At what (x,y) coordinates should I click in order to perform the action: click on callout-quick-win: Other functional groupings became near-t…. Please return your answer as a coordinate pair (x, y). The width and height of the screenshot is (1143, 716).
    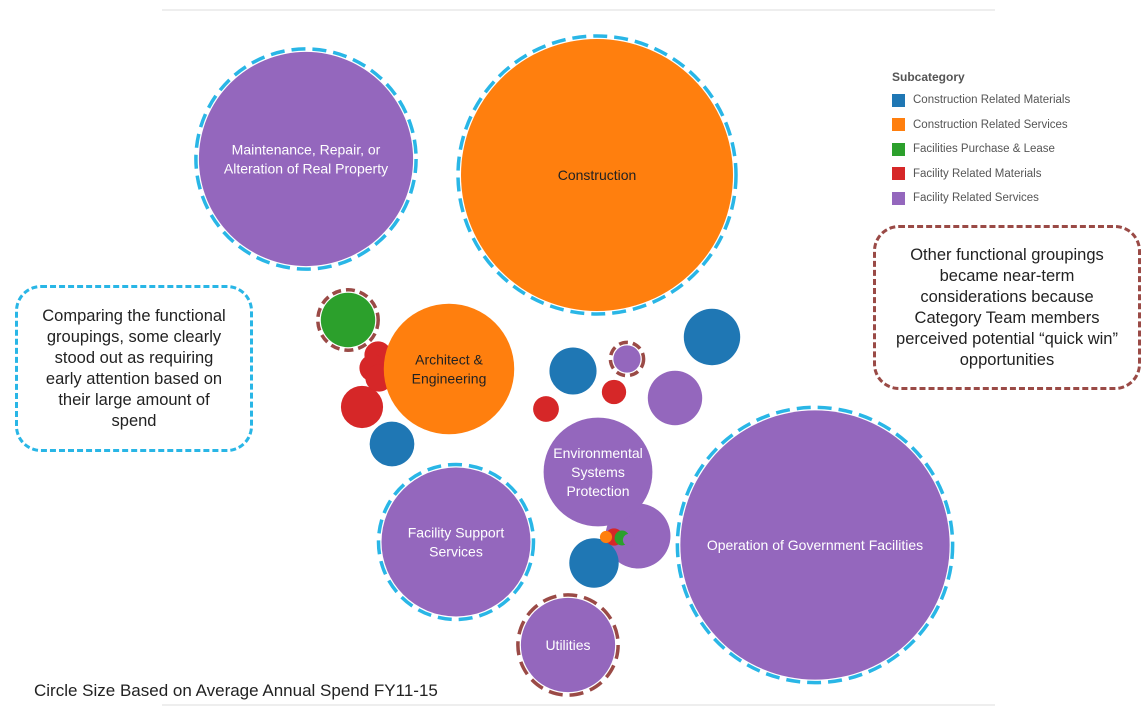
    Looking at the image, I should click on (1007, 307).